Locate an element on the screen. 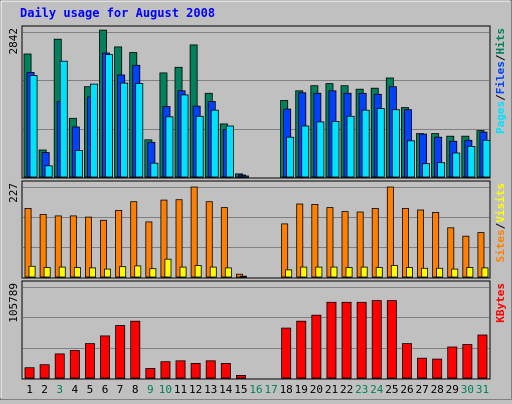 The image size is (512, 404). x-label-day-31: 31 is located at coordinates (482, 389).